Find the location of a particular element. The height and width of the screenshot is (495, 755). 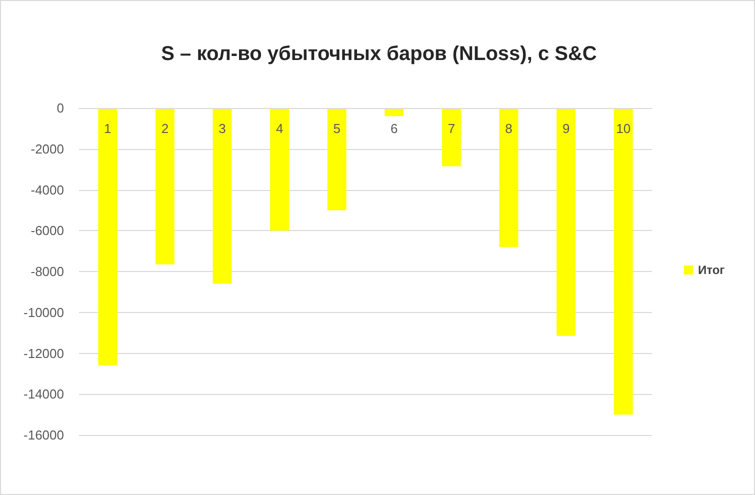

x-tick-label: 5 is located at coordinates (336, 128).